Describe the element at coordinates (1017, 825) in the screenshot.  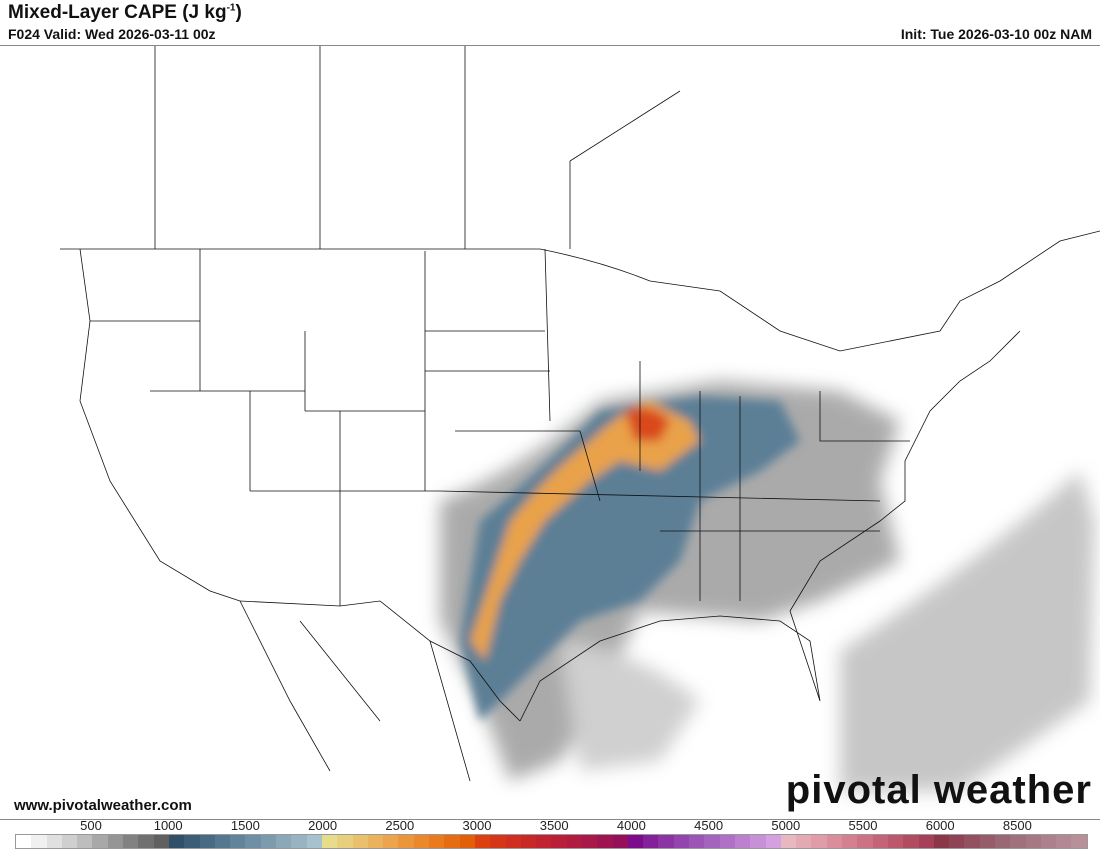
I see `colorbar-label: 8500` at that location.